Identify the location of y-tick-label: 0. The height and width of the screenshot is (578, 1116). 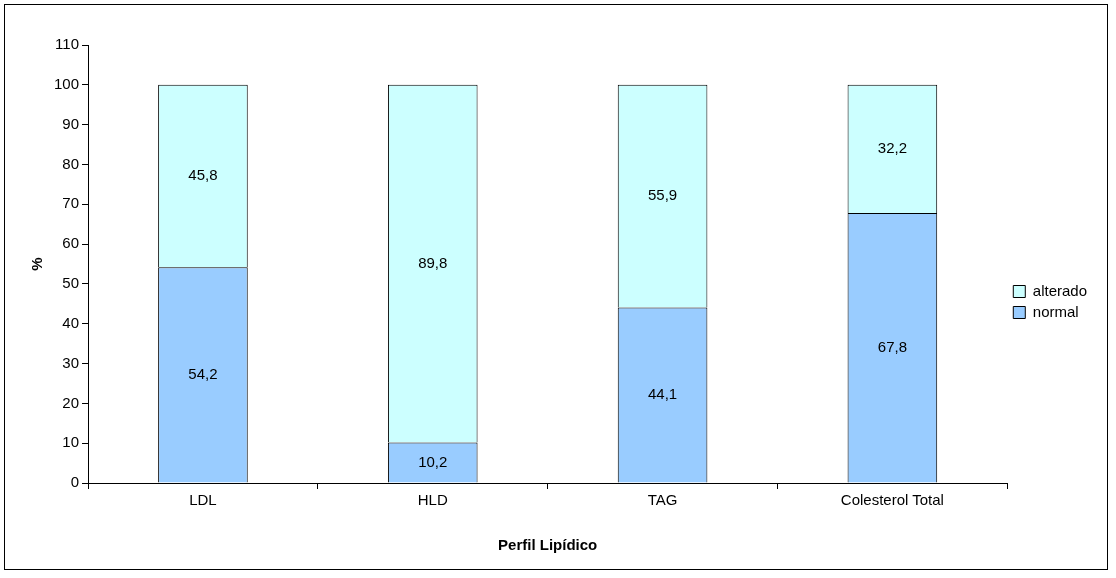
(75, 482).